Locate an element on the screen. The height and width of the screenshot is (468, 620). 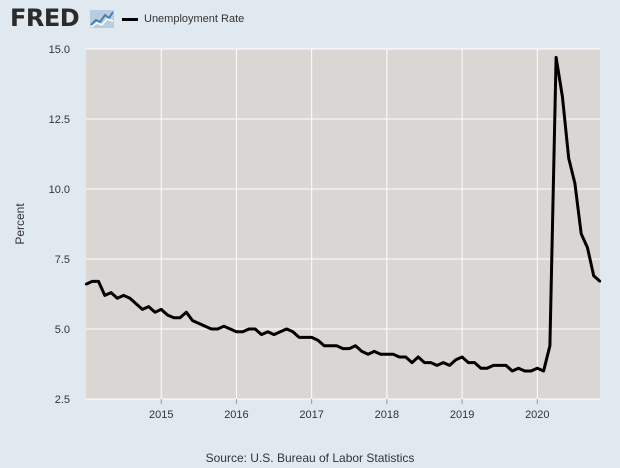
y-axis-label: Percent is located at coordinates (20, 224).